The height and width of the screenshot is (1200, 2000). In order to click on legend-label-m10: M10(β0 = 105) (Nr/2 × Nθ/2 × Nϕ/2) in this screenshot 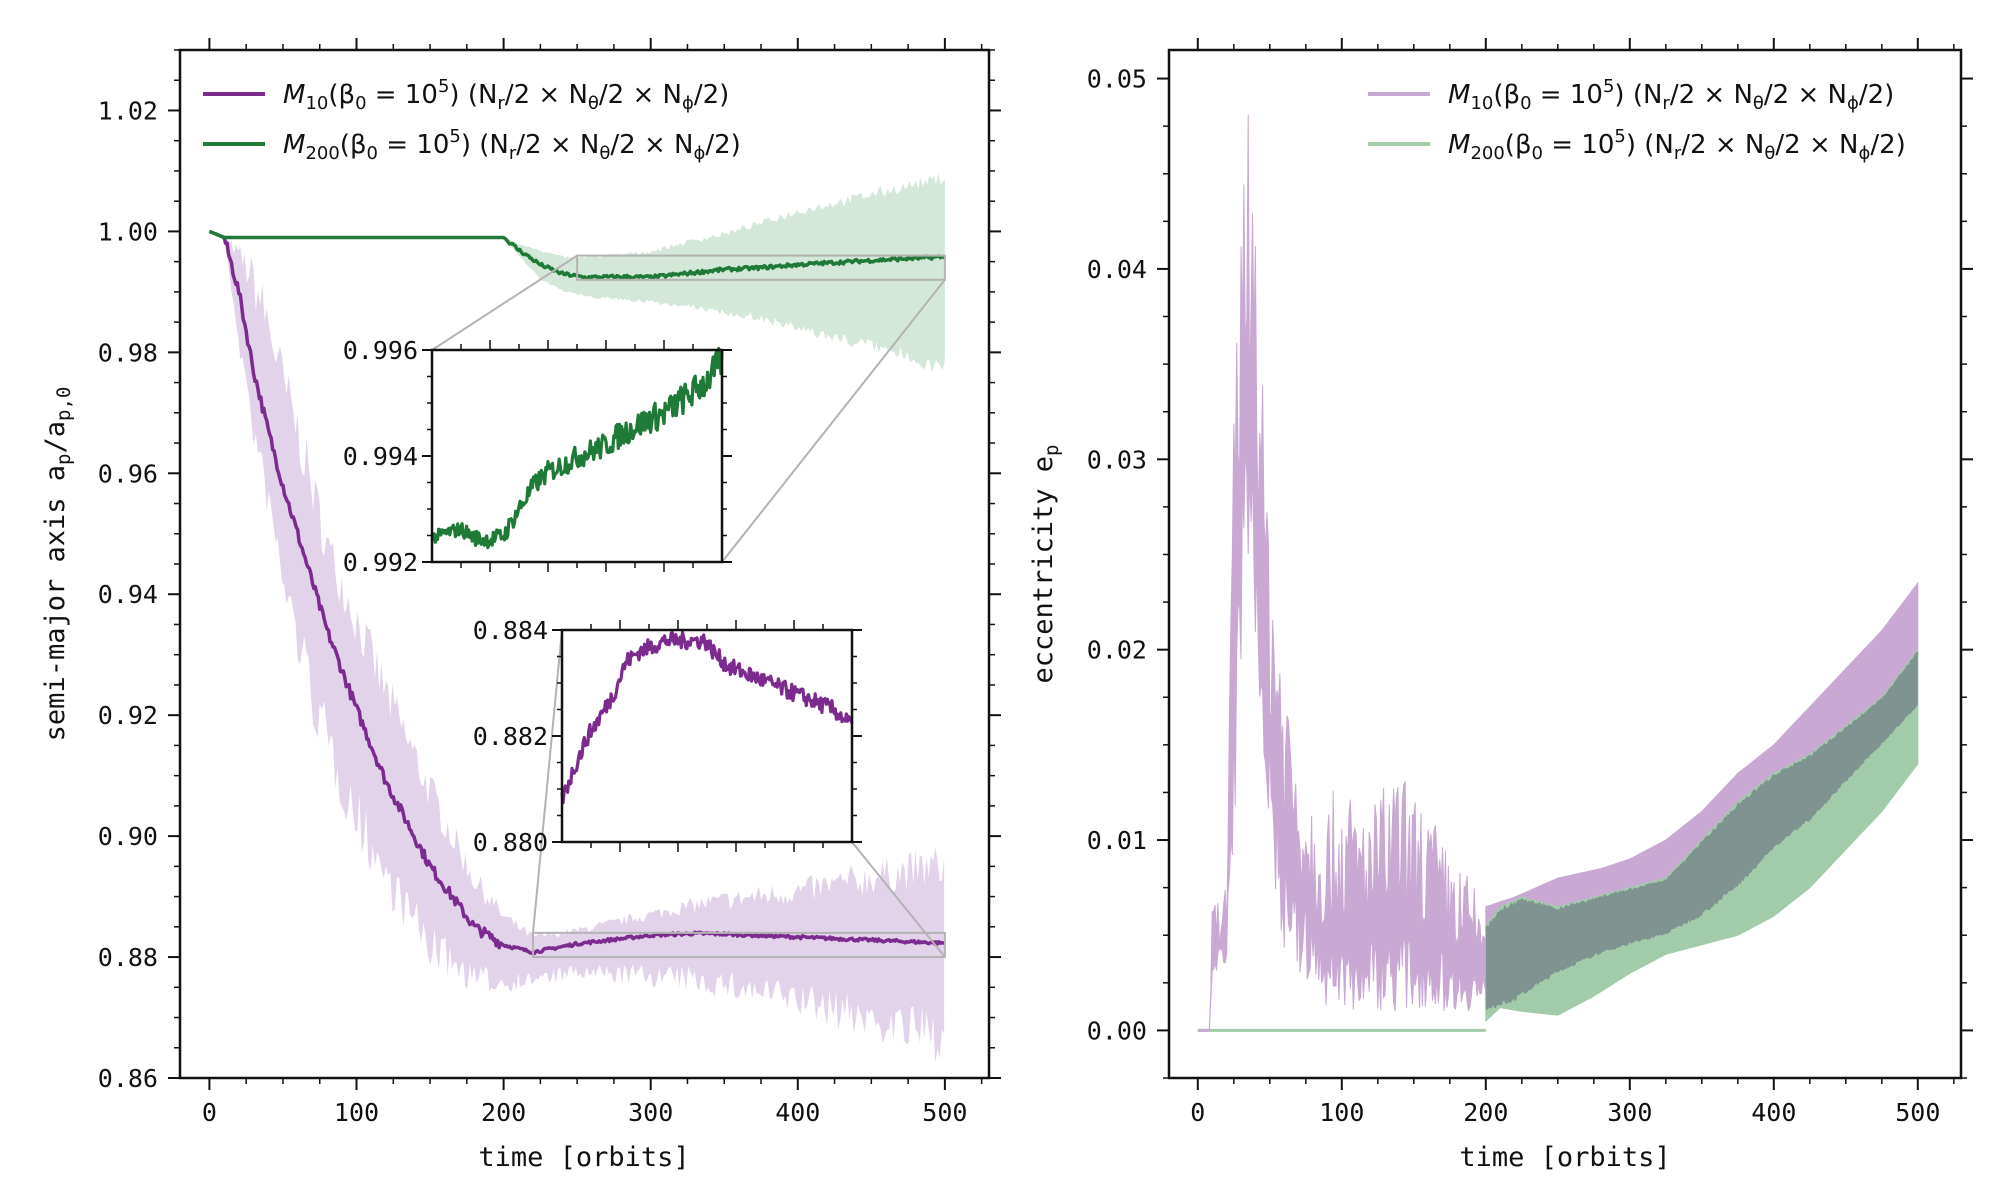, I will do `click(506, 95)`.